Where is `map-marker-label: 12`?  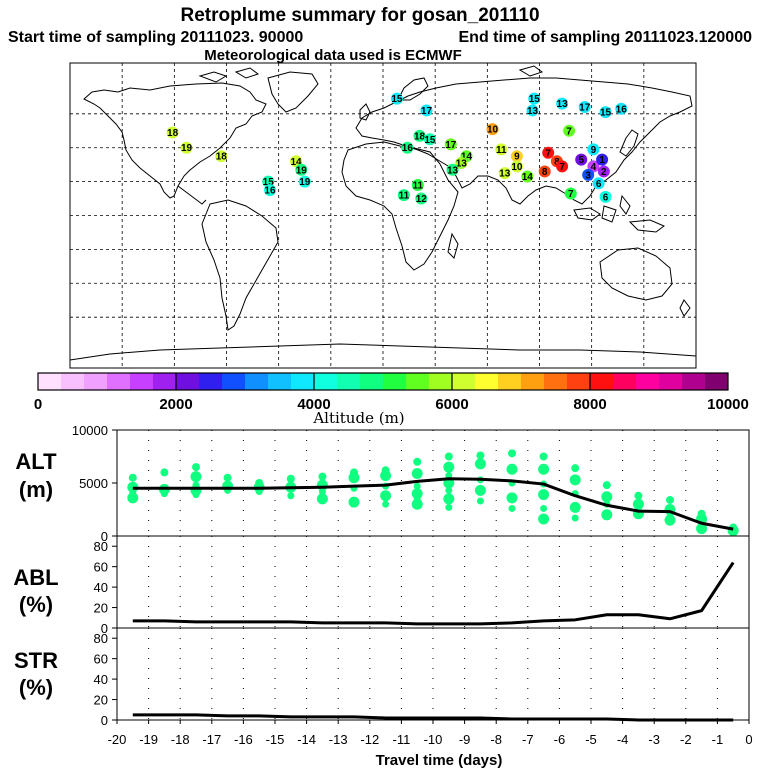 map-marker-label: 12 is located at coordinates (422, 199).